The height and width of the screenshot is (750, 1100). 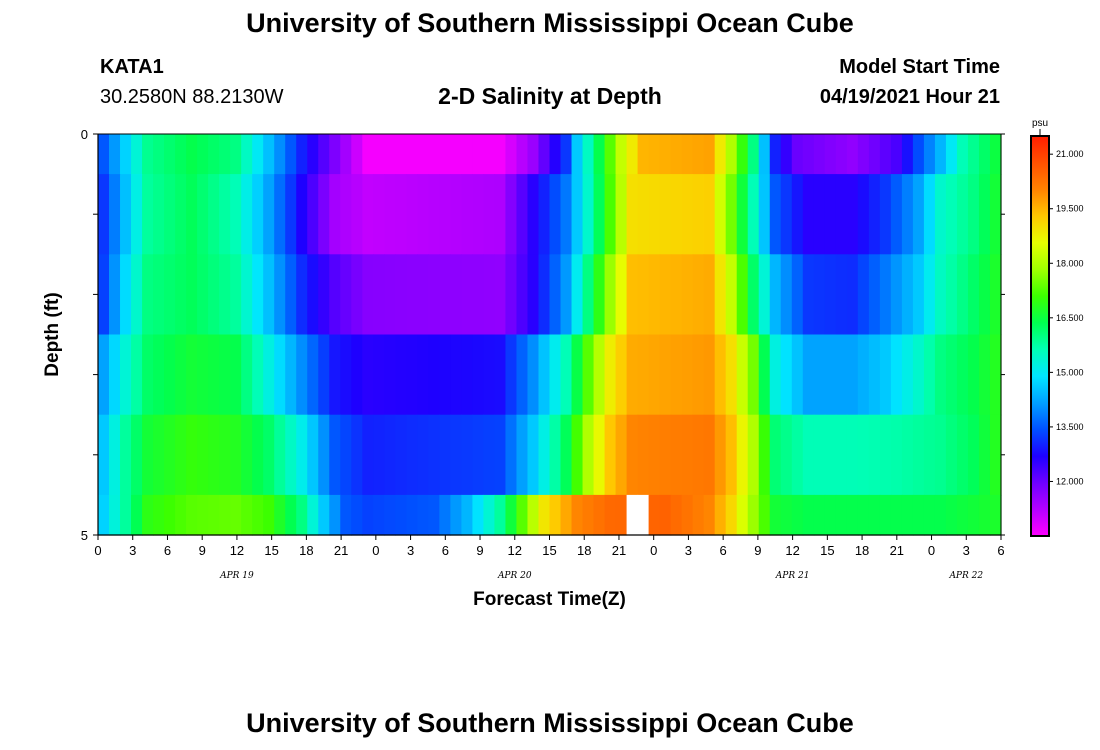 What do you see at coordinates (550, 96) in the screenshot?
I see `chart-subtitle: 2-D Salinity at Depth` at bounding box center [550, 96].